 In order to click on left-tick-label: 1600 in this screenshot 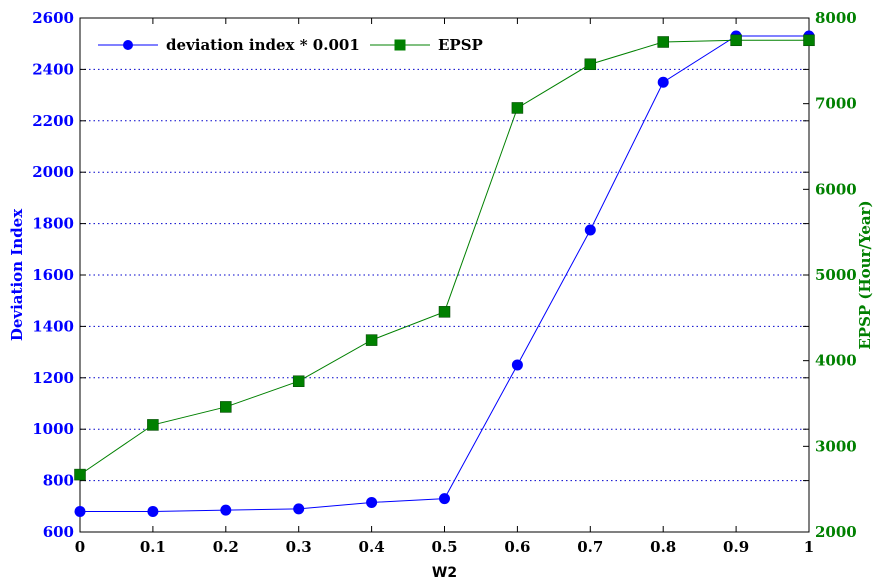, I will do `click(53, 275)`.